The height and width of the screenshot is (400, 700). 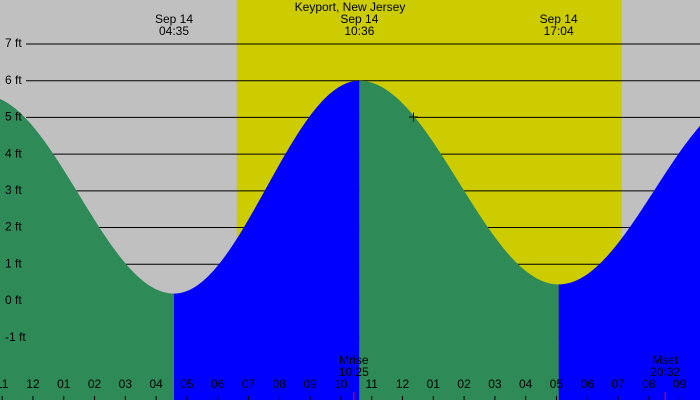 What do you see at coordinates (13, 80) in the screenshot?
I see `y-tick-label: 6 ft` at bounding box center [13, 80].